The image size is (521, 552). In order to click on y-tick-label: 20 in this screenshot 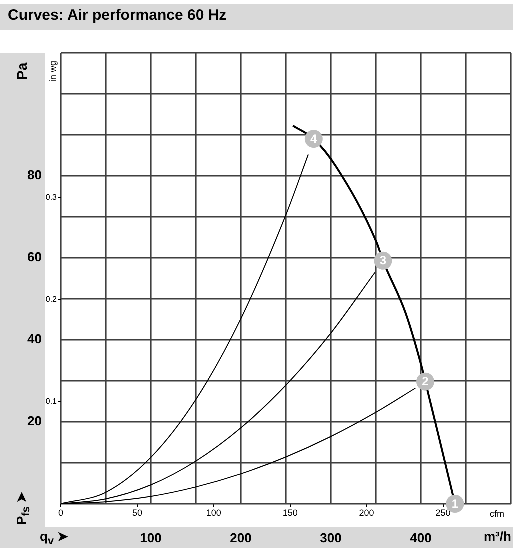, I will do `click(35, 421)`.